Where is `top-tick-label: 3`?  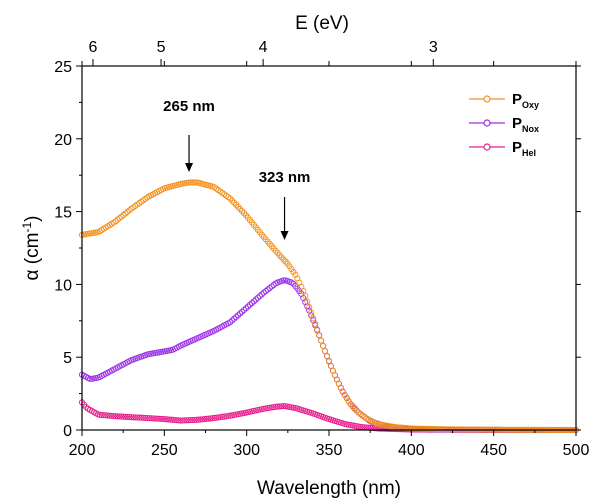
top-tick-label: 3 is located at coordinates (433, 47).